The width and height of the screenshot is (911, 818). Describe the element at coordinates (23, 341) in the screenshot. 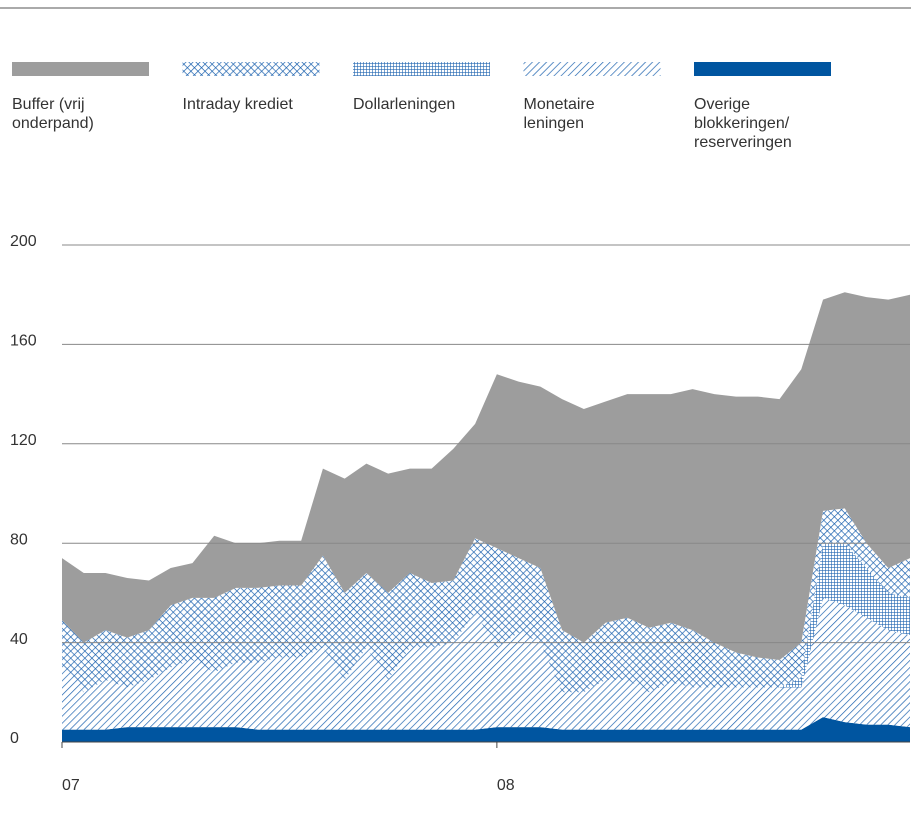

I see `y-tick-label: 160` at that location.